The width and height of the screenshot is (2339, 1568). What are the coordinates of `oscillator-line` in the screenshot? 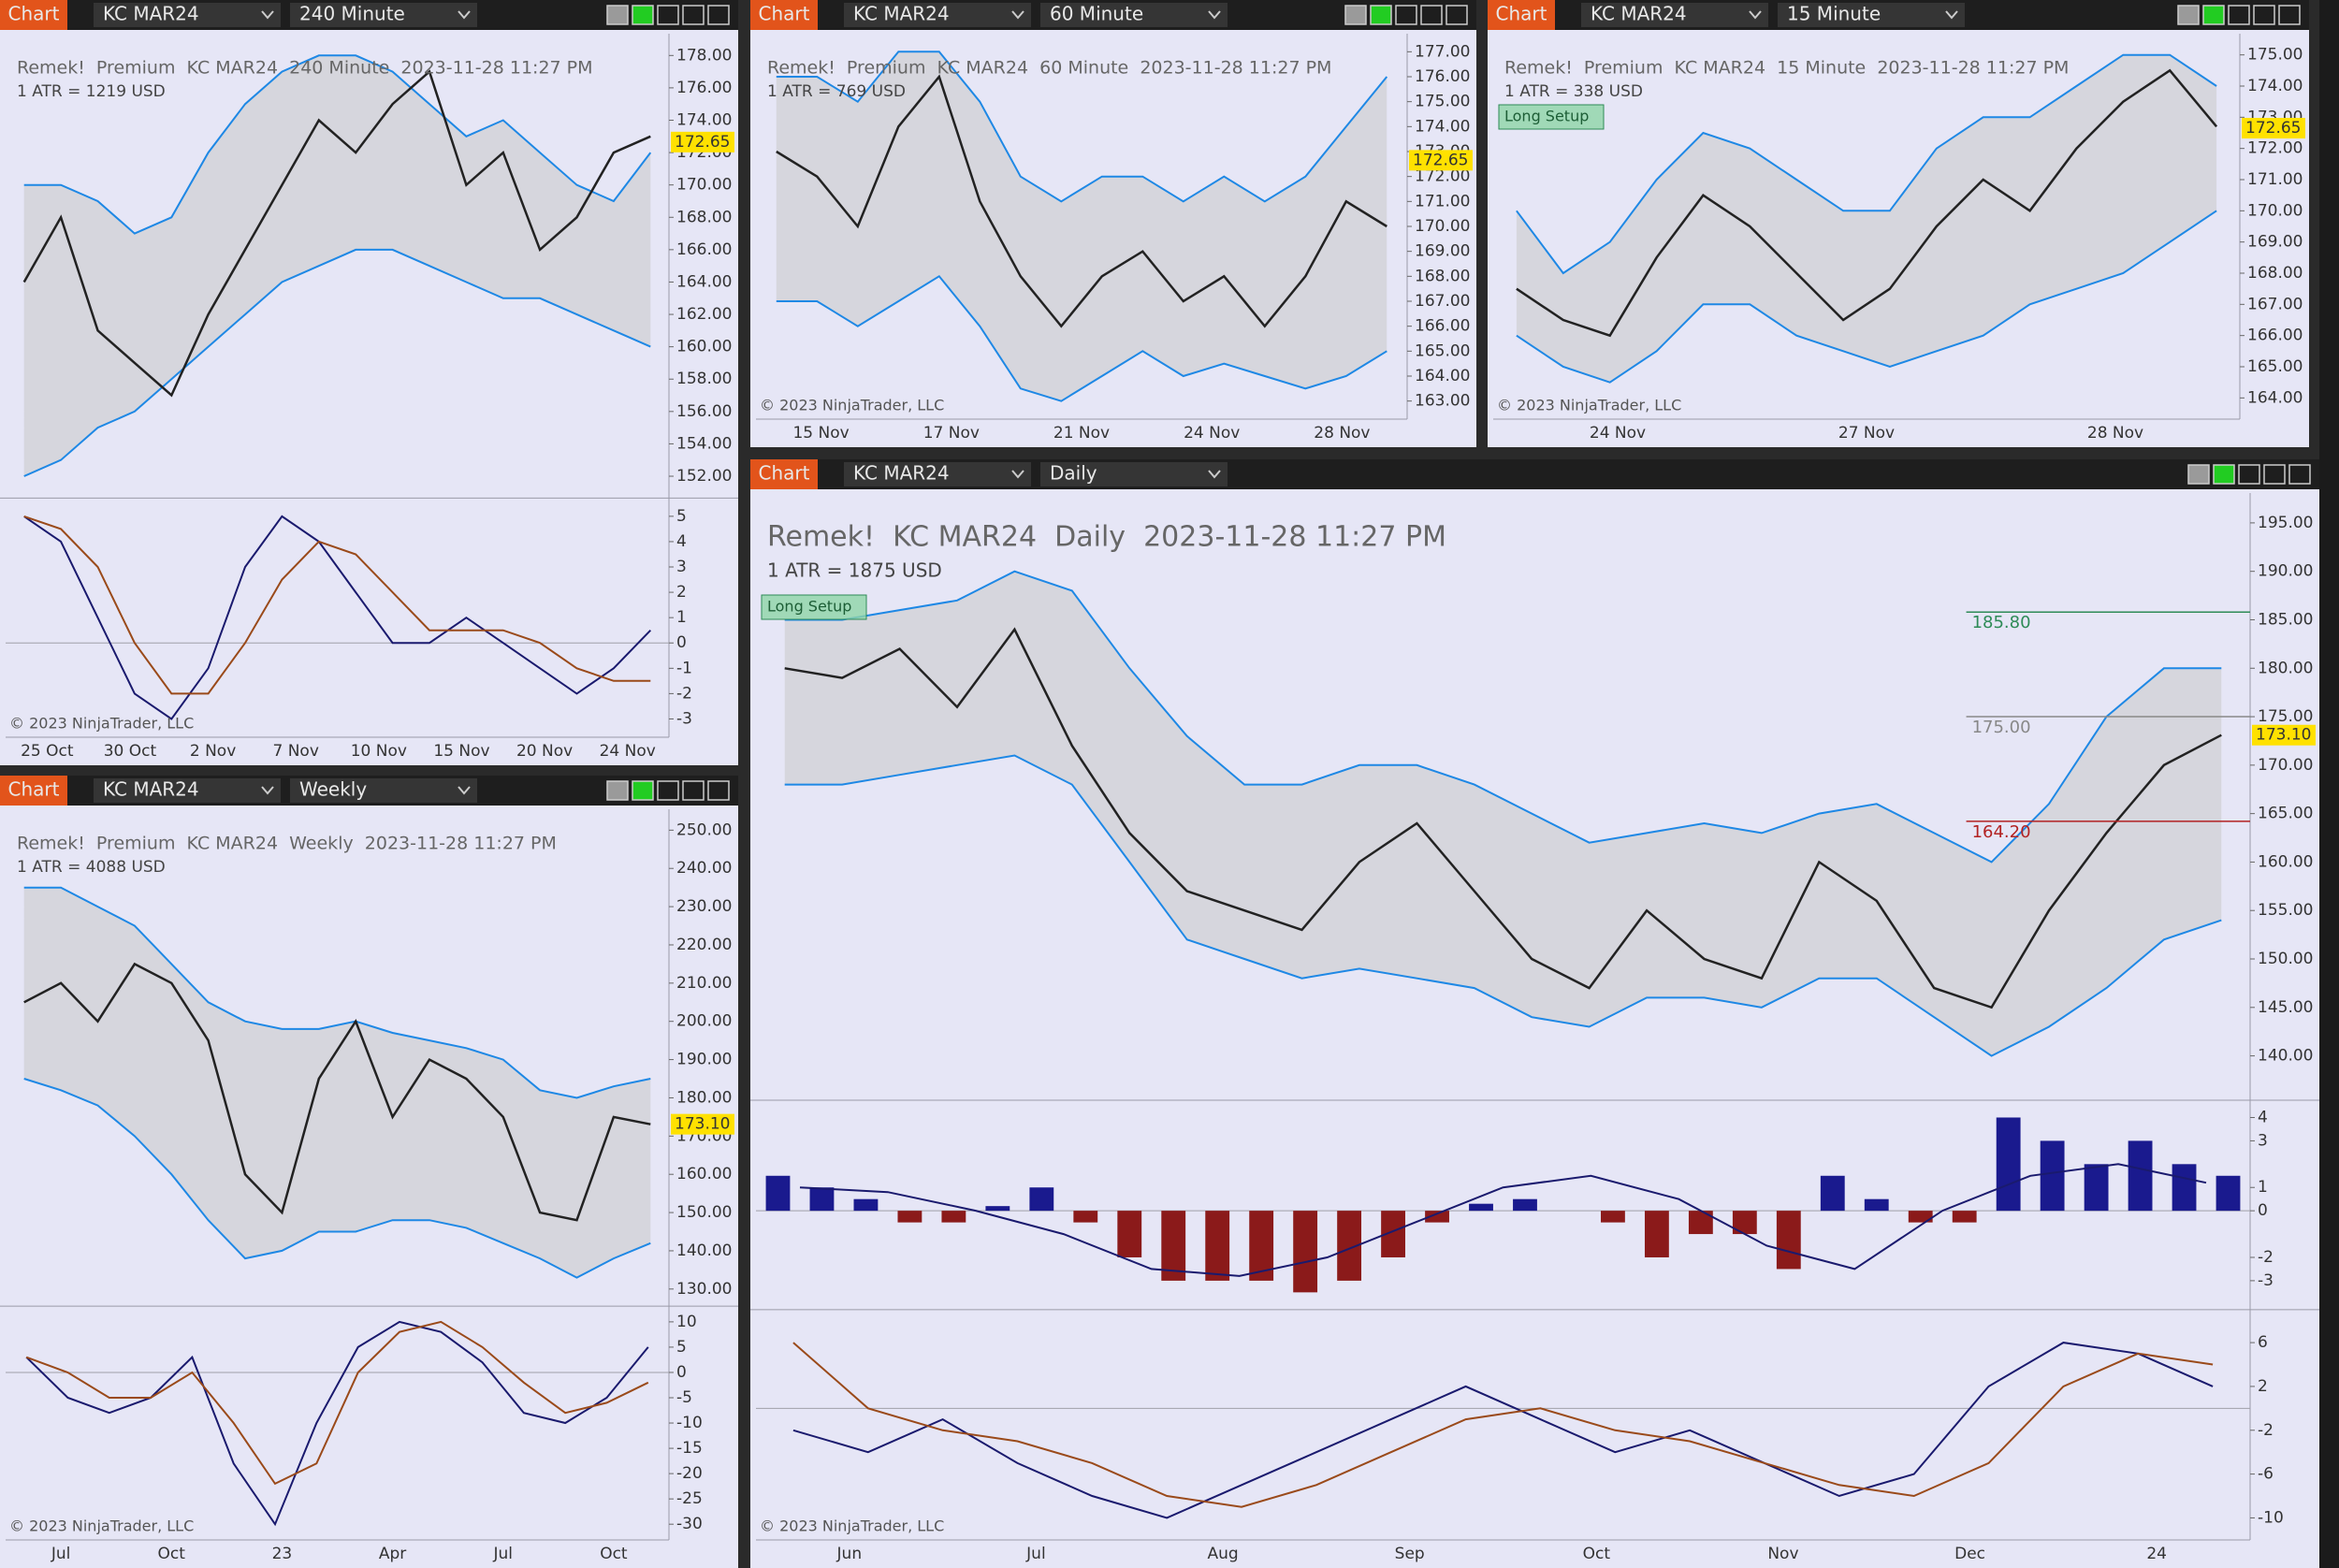 It's located at (337, 618).